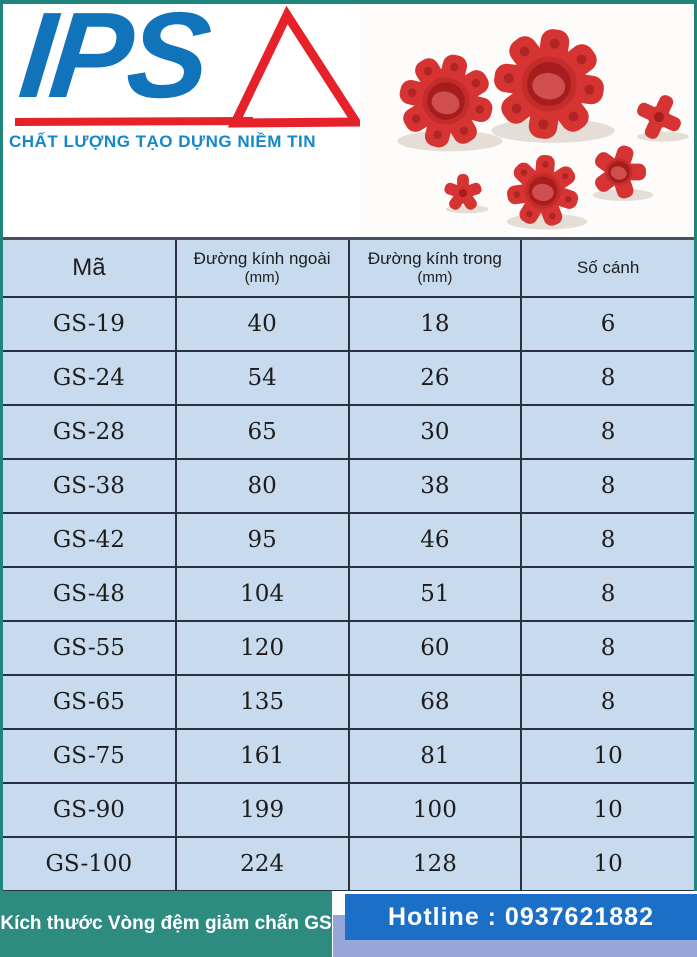 The width and height of the screenshot is (697, 957). I want to click on table-cell: GS-55, so click(90, 647).